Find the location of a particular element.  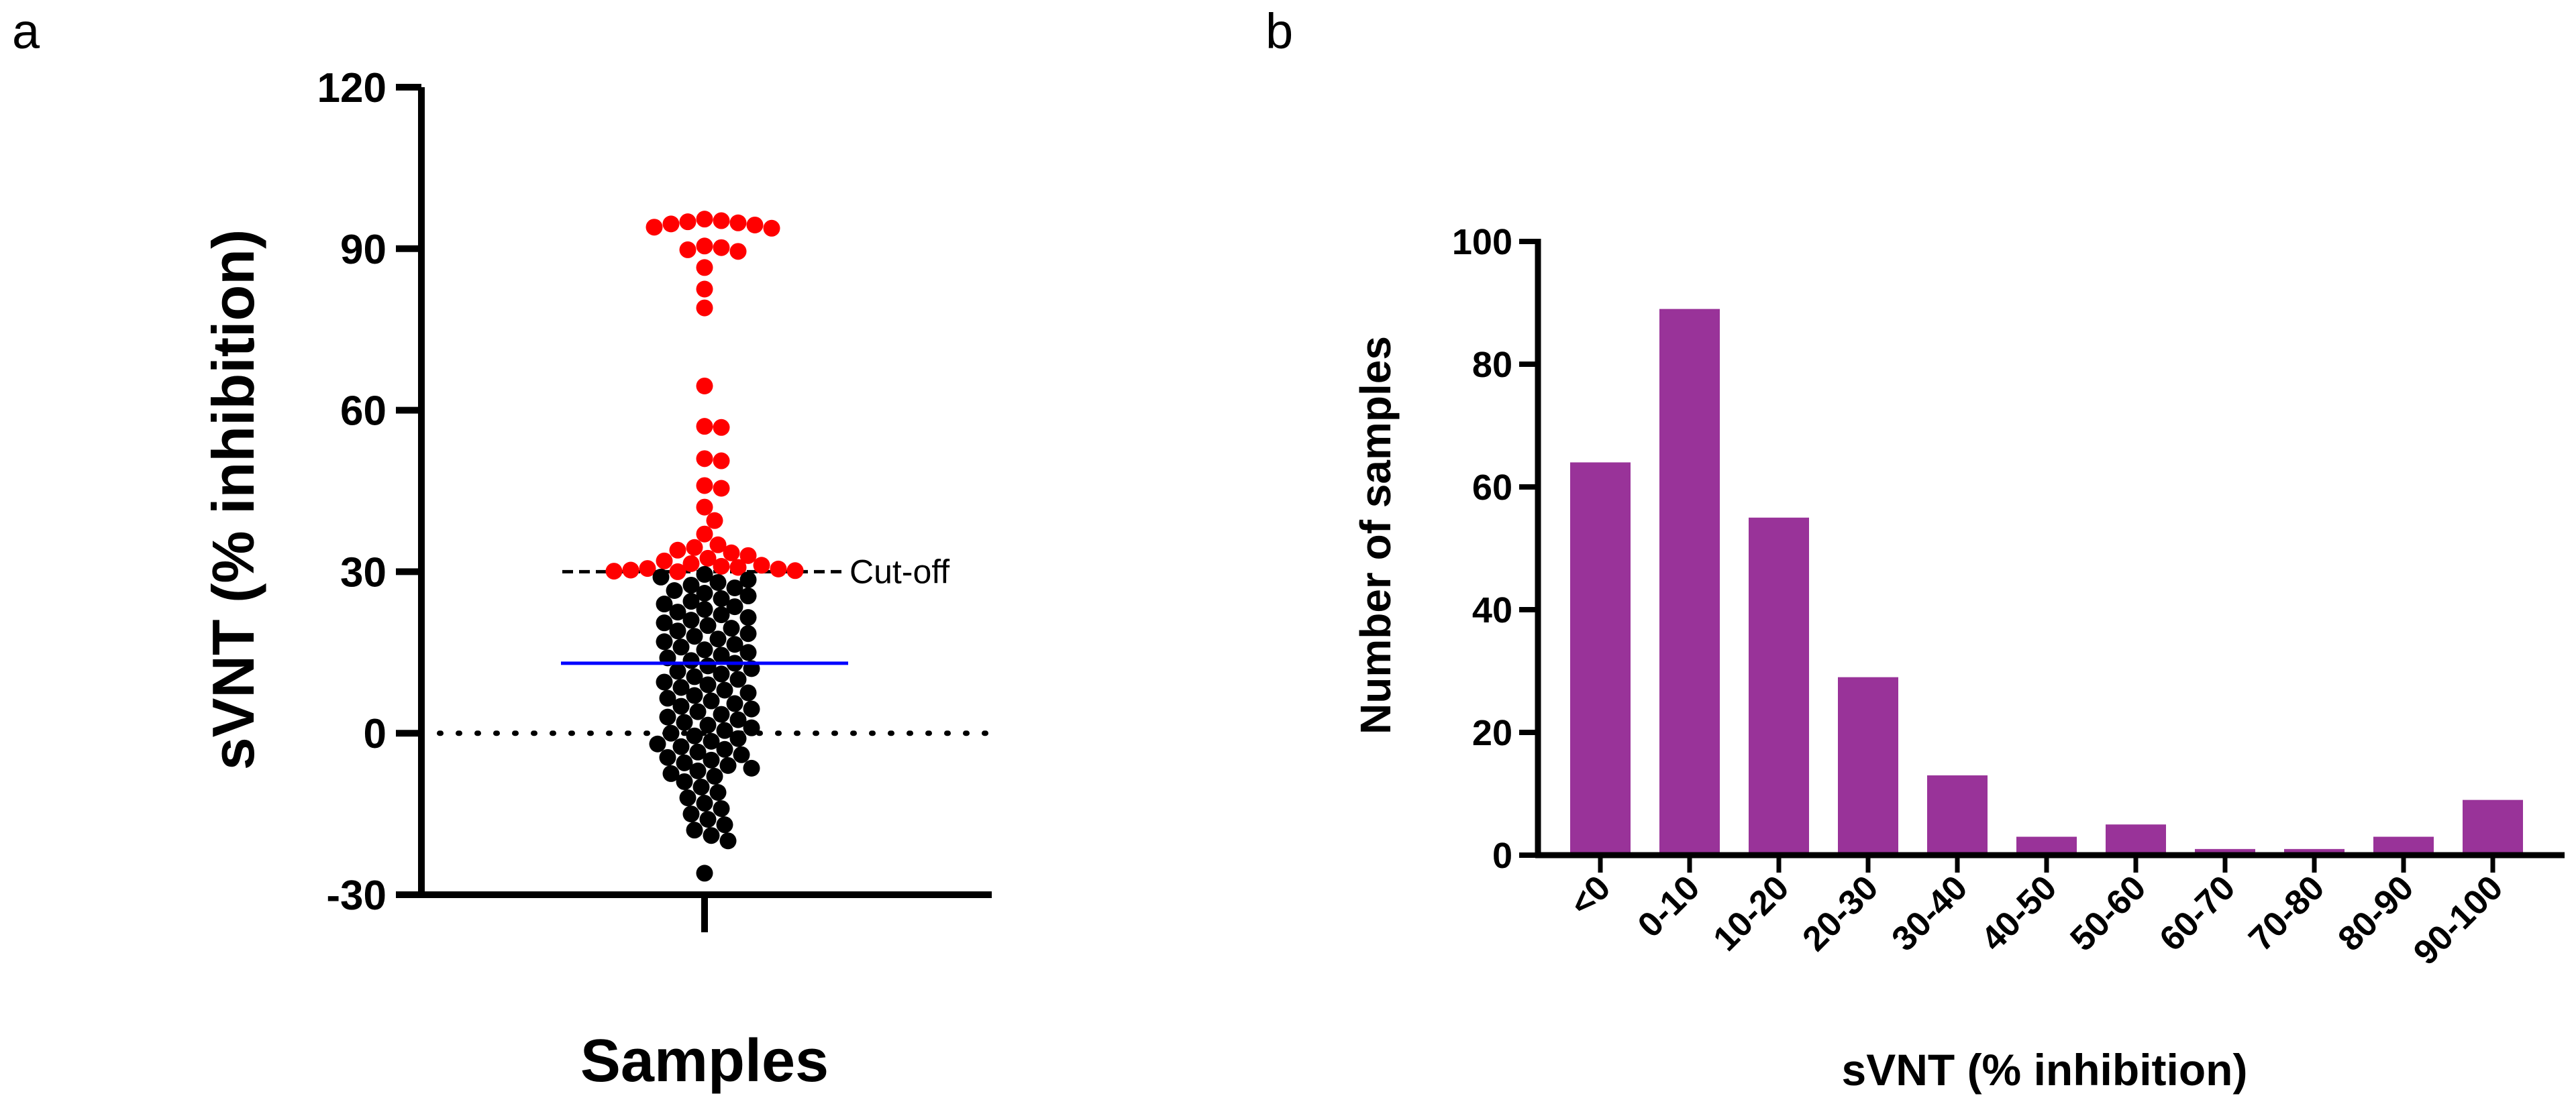

x-tick-label: 30-40 is located at coordinates (1929, 913).